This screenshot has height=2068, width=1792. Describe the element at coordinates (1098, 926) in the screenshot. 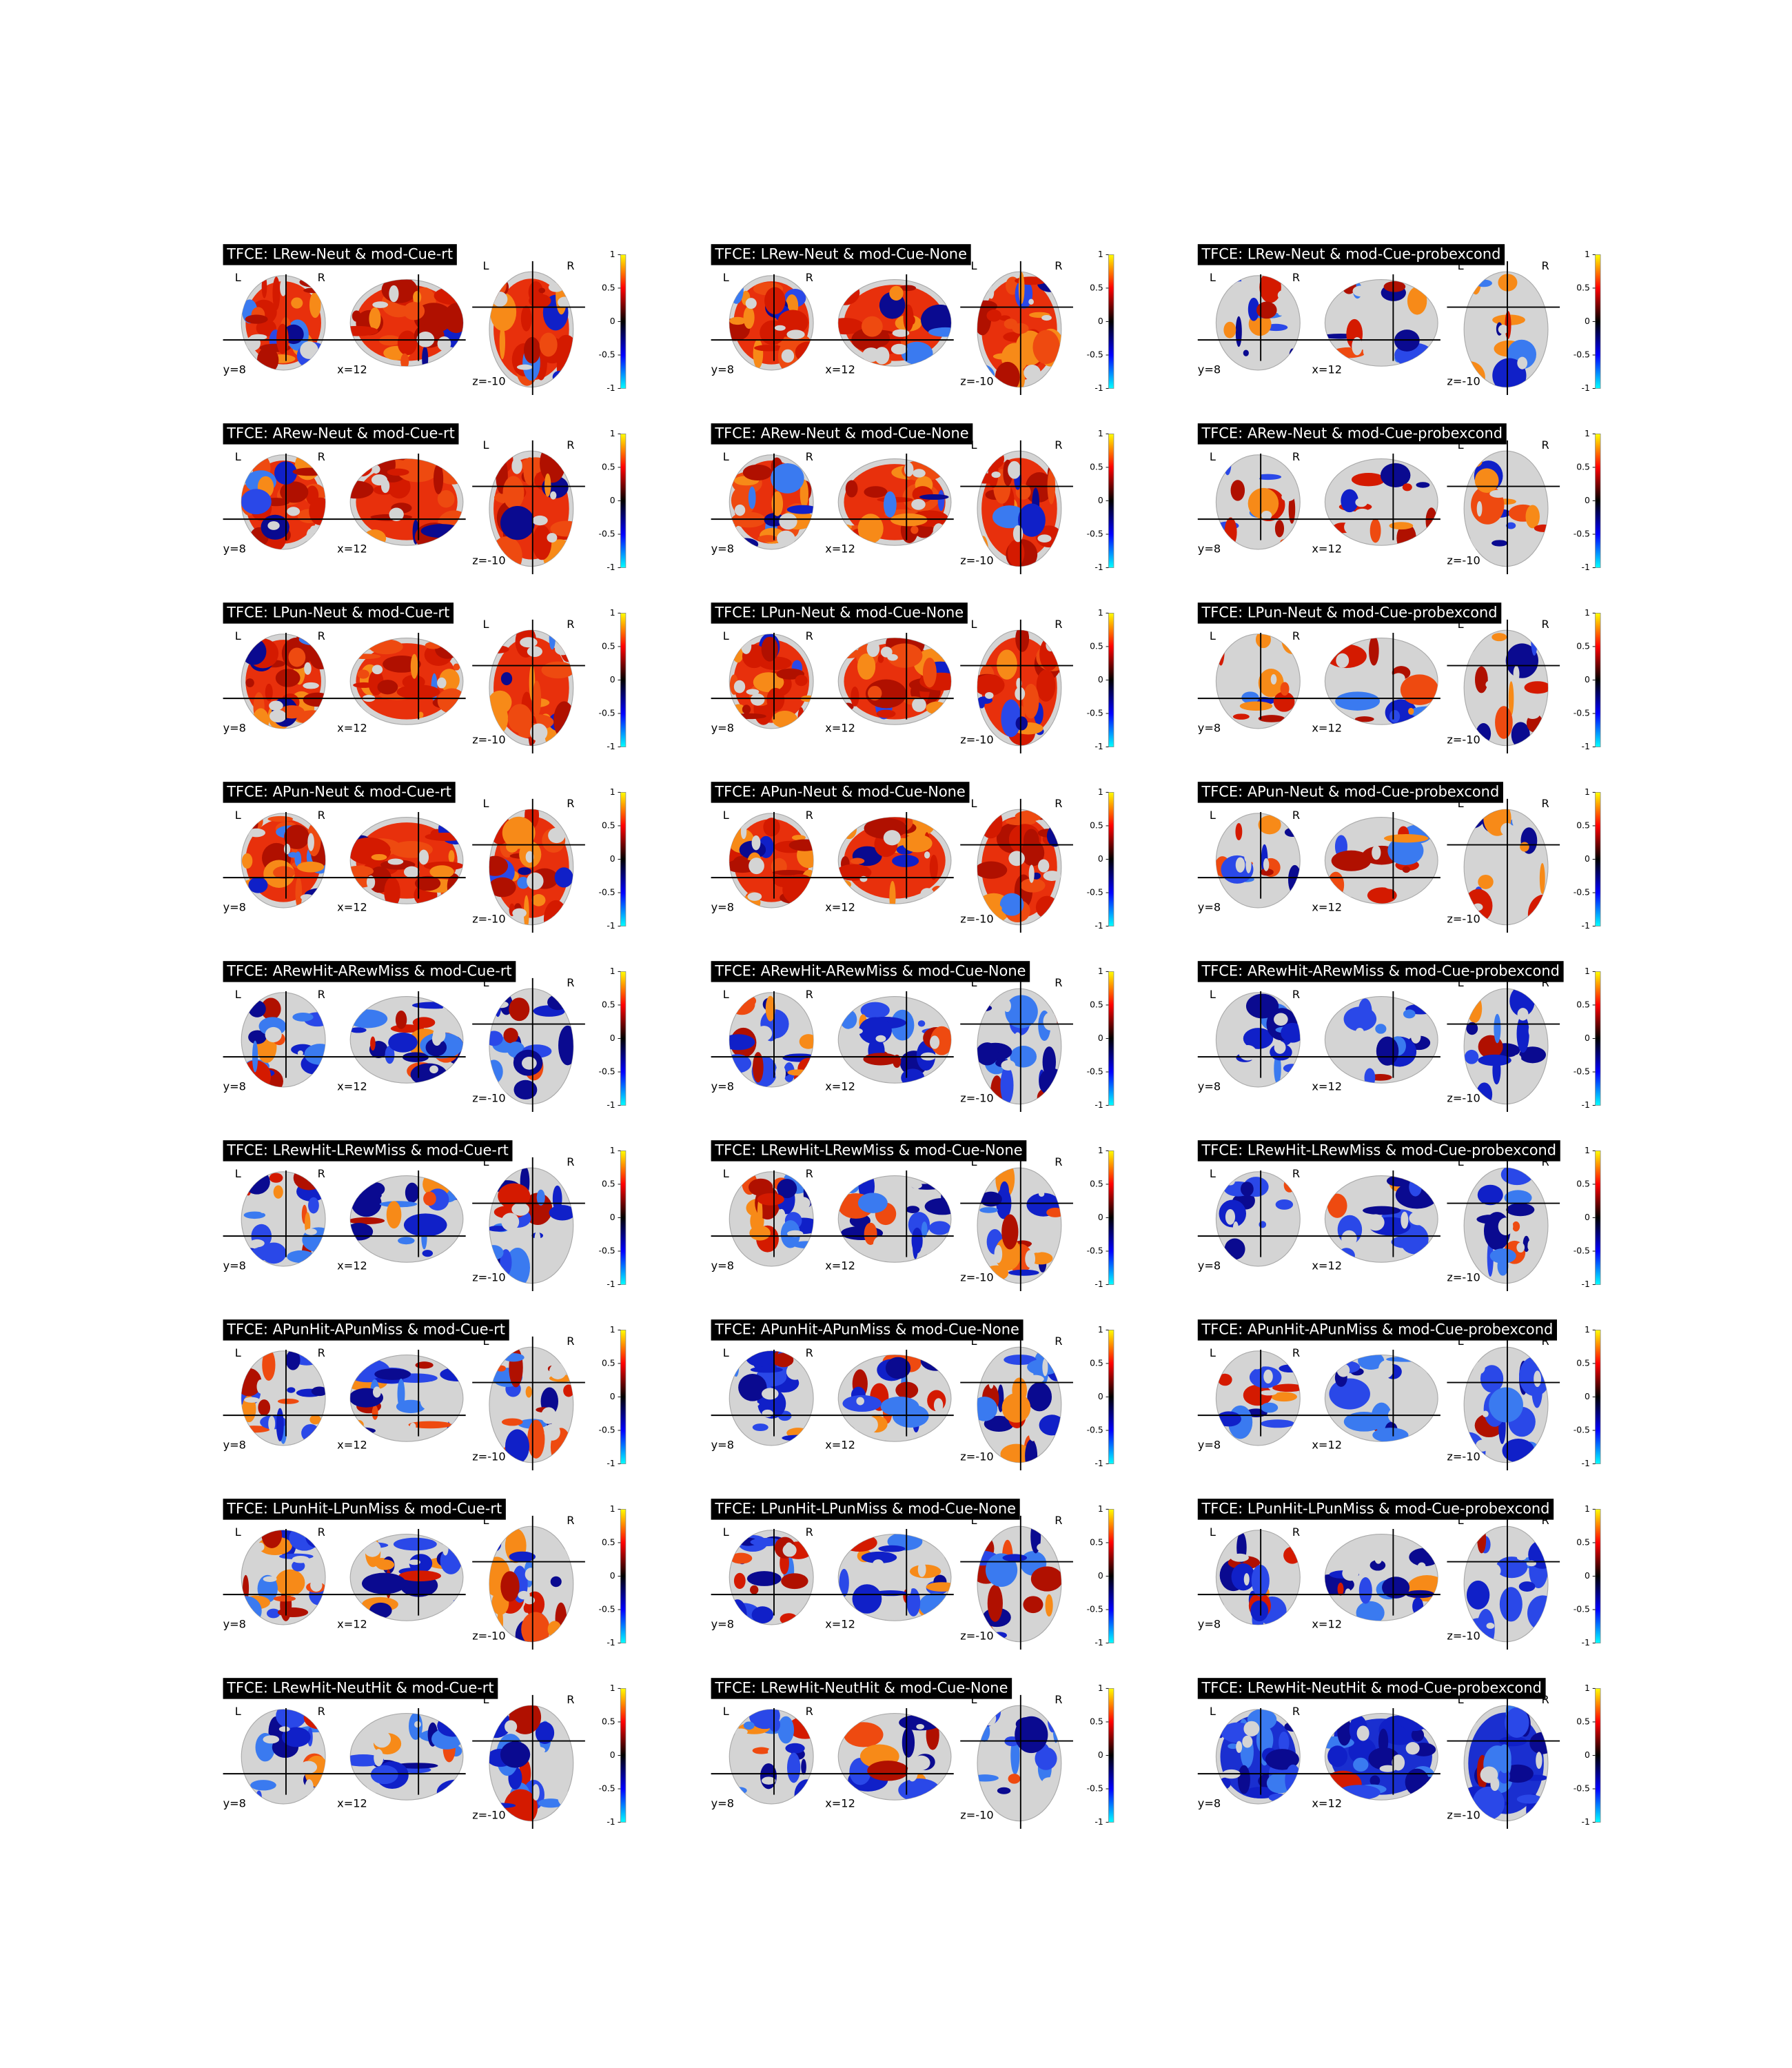

I see `colorbar-tick-label: -1` at that location.